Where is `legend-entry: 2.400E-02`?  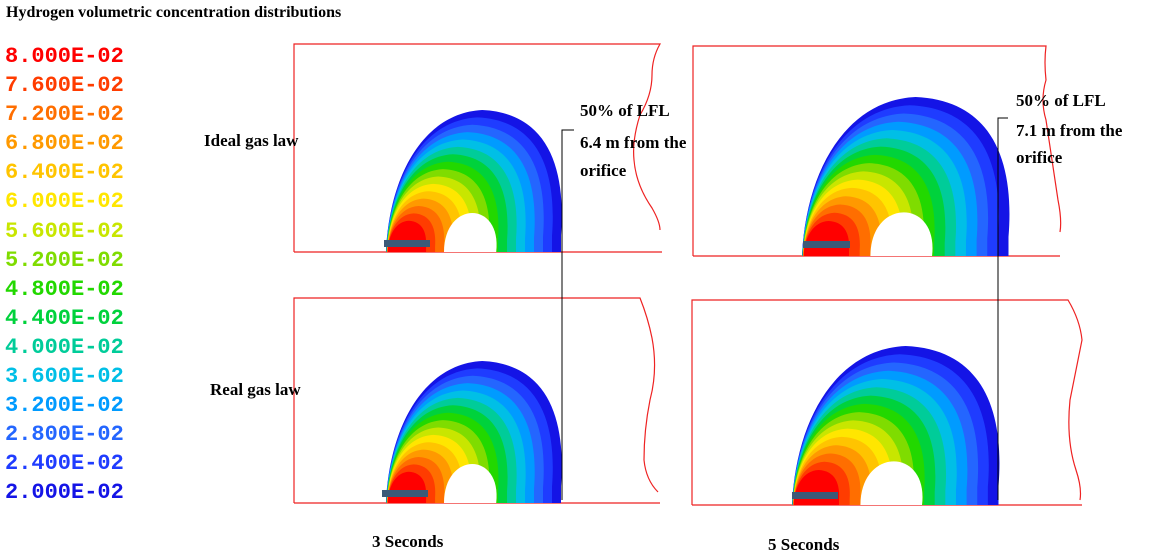 legend-entry: 2.400E-02 is located at coordinates (64, 464).